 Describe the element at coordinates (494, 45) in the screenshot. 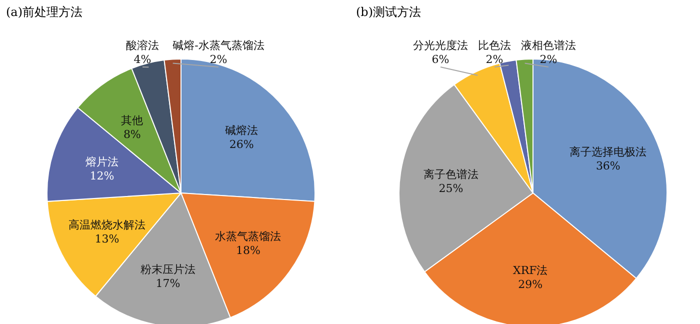

I see `slice-label: 比色法` at that location.